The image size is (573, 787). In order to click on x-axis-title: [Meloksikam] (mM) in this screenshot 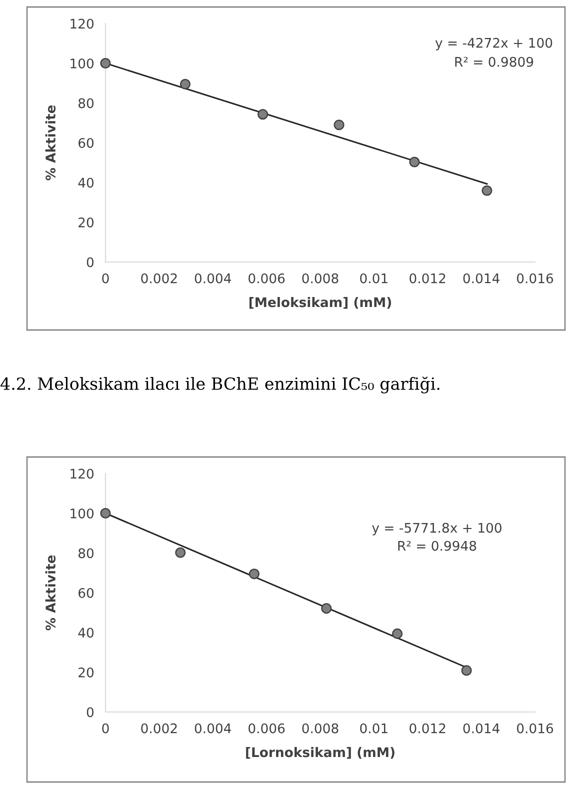, I will do `click(320, 302)`.